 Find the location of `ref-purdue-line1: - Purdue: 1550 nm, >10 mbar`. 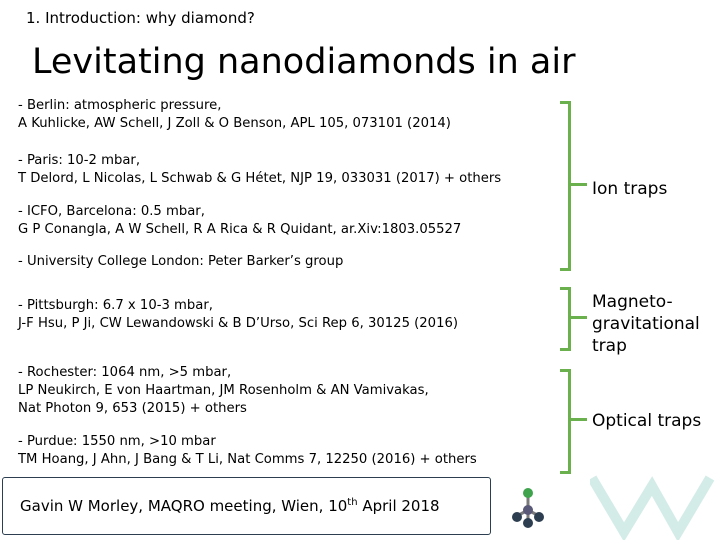

ref-purdue-line1: - Purdue: 1550 nm, >10 mbar is located at coordinates (117, 441).